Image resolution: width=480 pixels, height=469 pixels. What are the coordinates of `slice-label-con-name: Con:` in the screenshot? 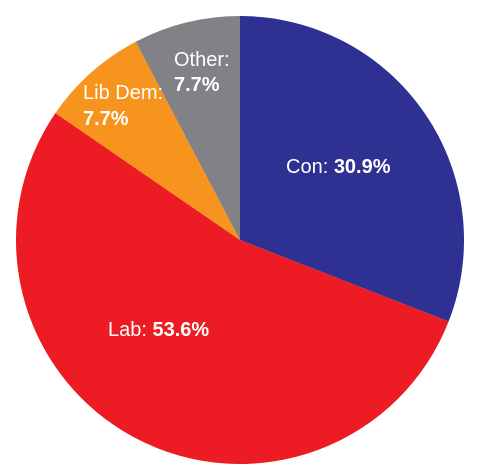 It's located at (307, 167).